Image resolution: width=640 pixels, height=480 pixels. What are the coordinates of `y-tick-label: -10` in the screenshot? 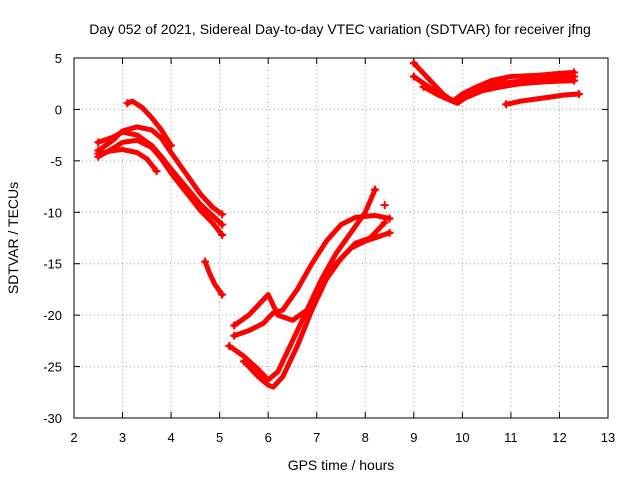 It's located at (52, 212).